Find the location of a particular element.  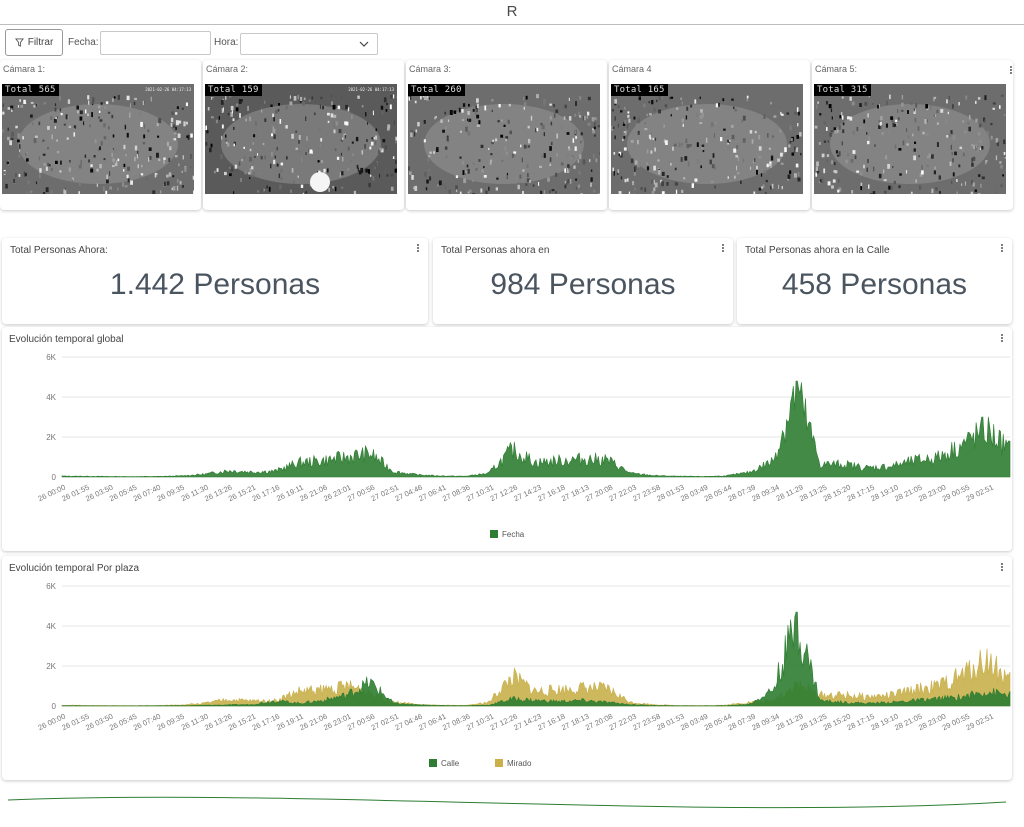

top-bar: R is located at coordinates (512, 12).